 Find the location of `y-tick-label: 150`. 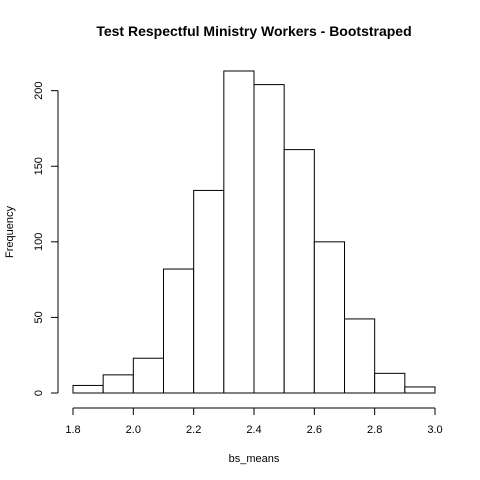

y-tick-label: 150 is located at coordinates (39, 166).